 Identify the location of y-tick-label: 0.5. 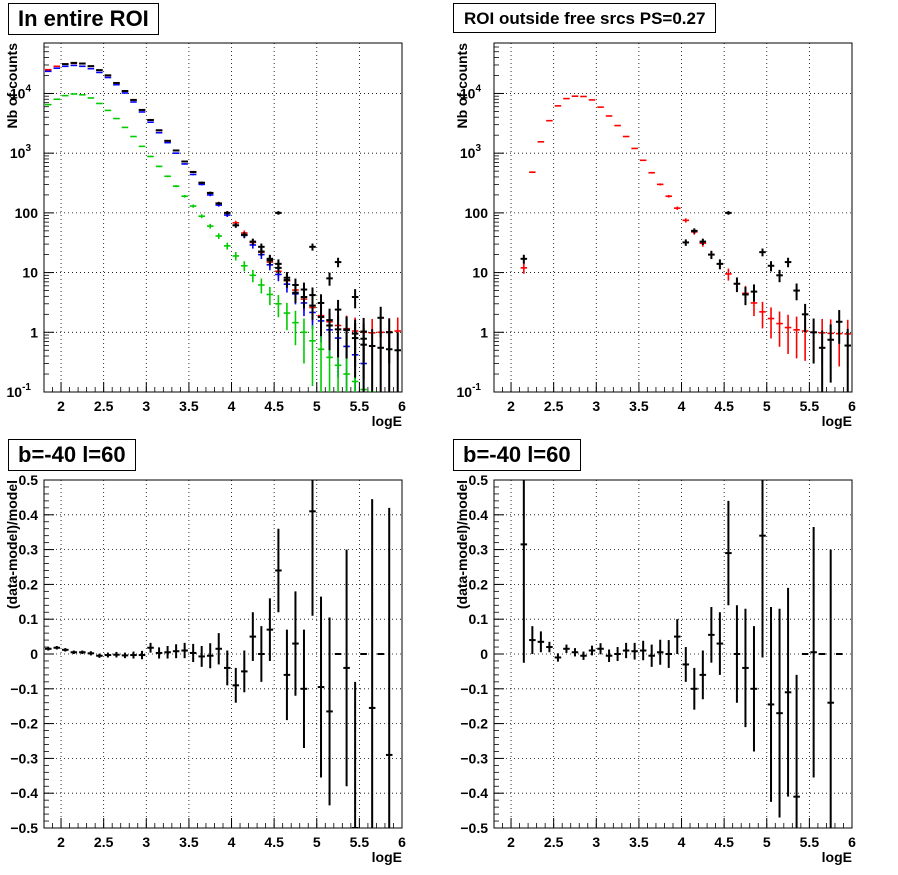
(479, 480).